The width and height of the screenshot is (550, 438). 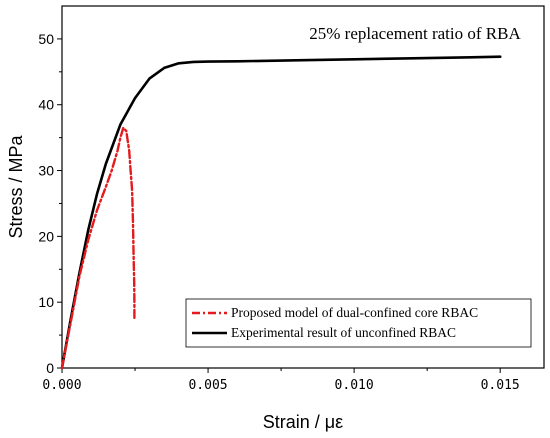 I want to click on legend-box, so click(x=358, y=323).